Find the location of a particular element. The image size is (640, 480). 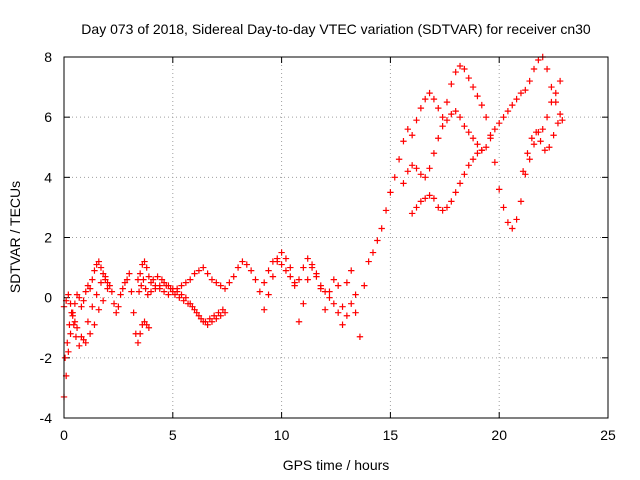

y-tick-label: 4 is located at coordinates (48, 177).